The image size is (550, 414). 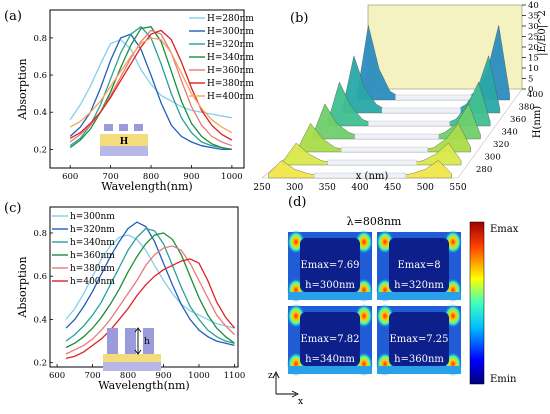 I want to click on z-tick-label: 0, so click(x=530, y=90).